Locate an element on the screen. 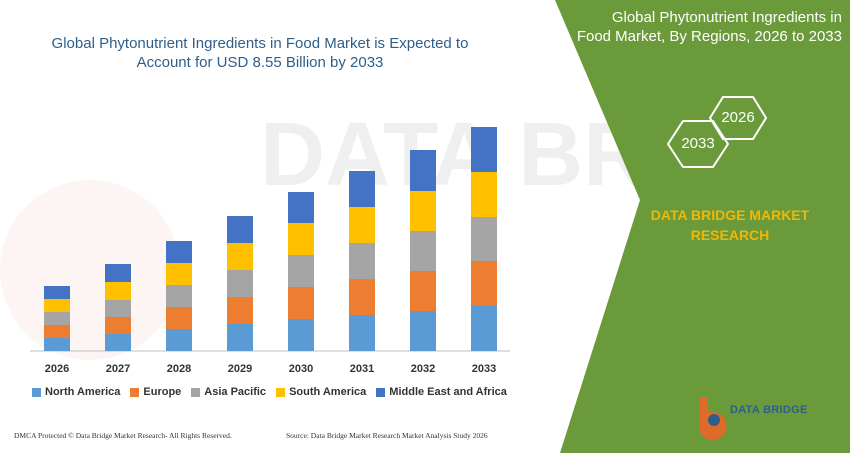 This screenshot has height=453, width=850. hex-label-left: 2033 is located at coordinates (698, 143).